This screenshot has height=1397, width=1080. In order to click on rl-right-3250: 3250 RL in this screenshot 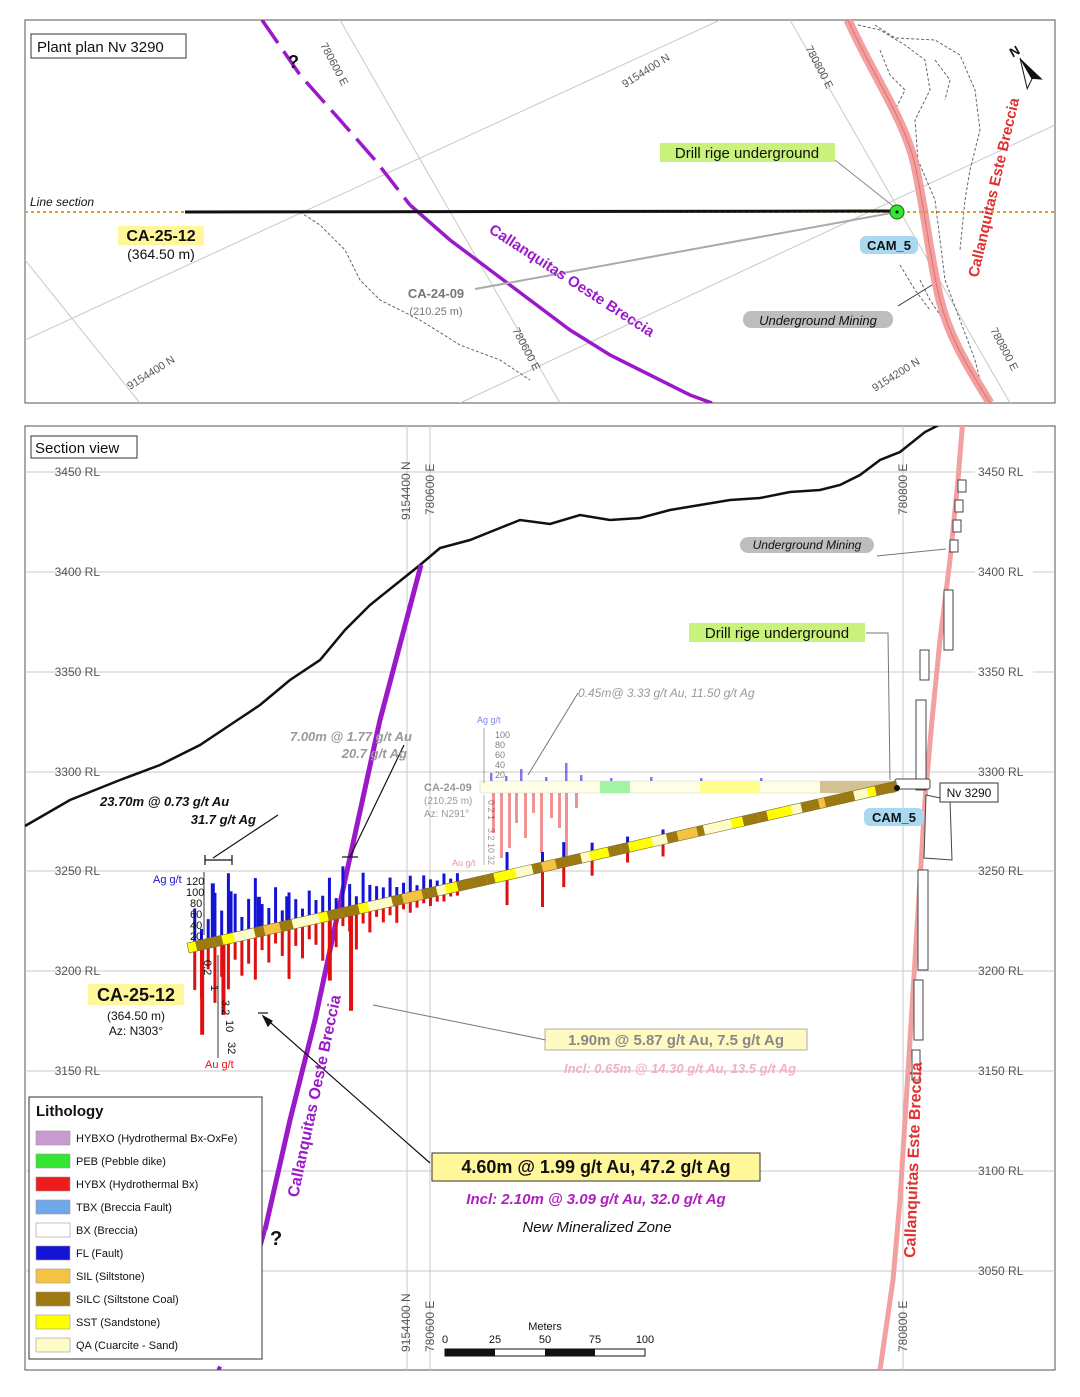, I will do `click(1001, 871)`.